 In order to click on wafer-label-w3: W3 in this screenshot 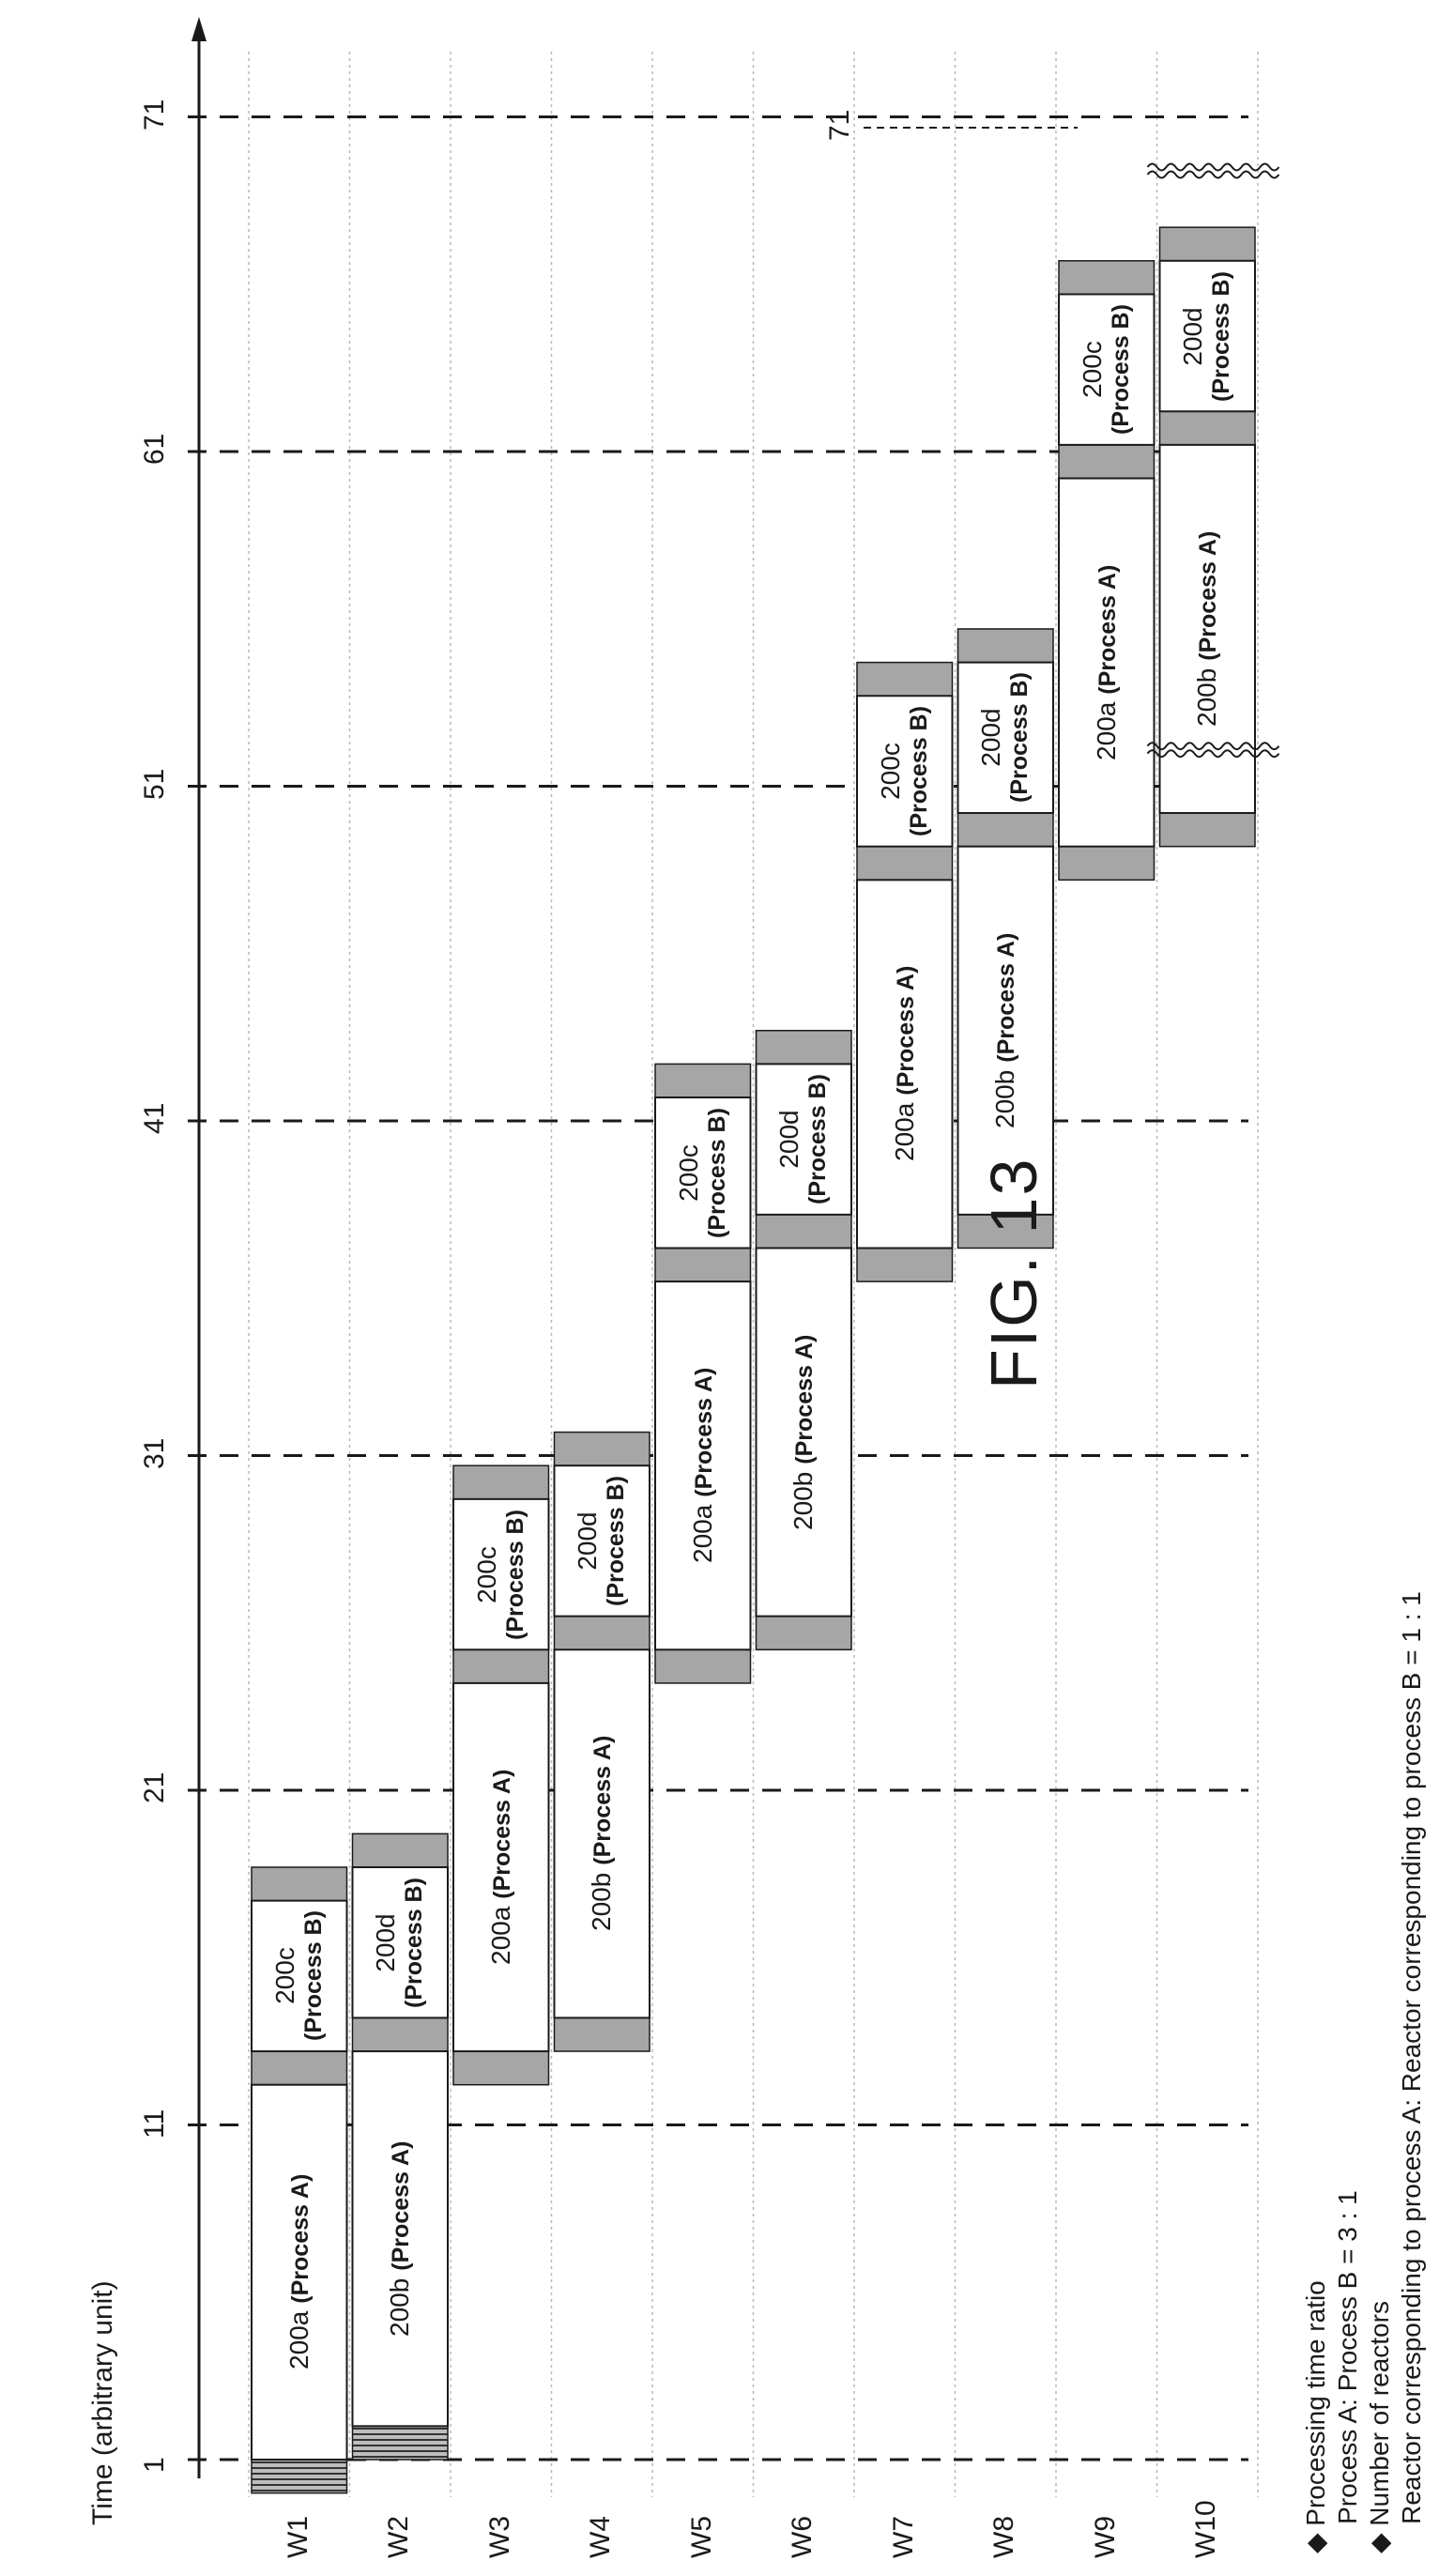, I will do `click(499, 2537)`.